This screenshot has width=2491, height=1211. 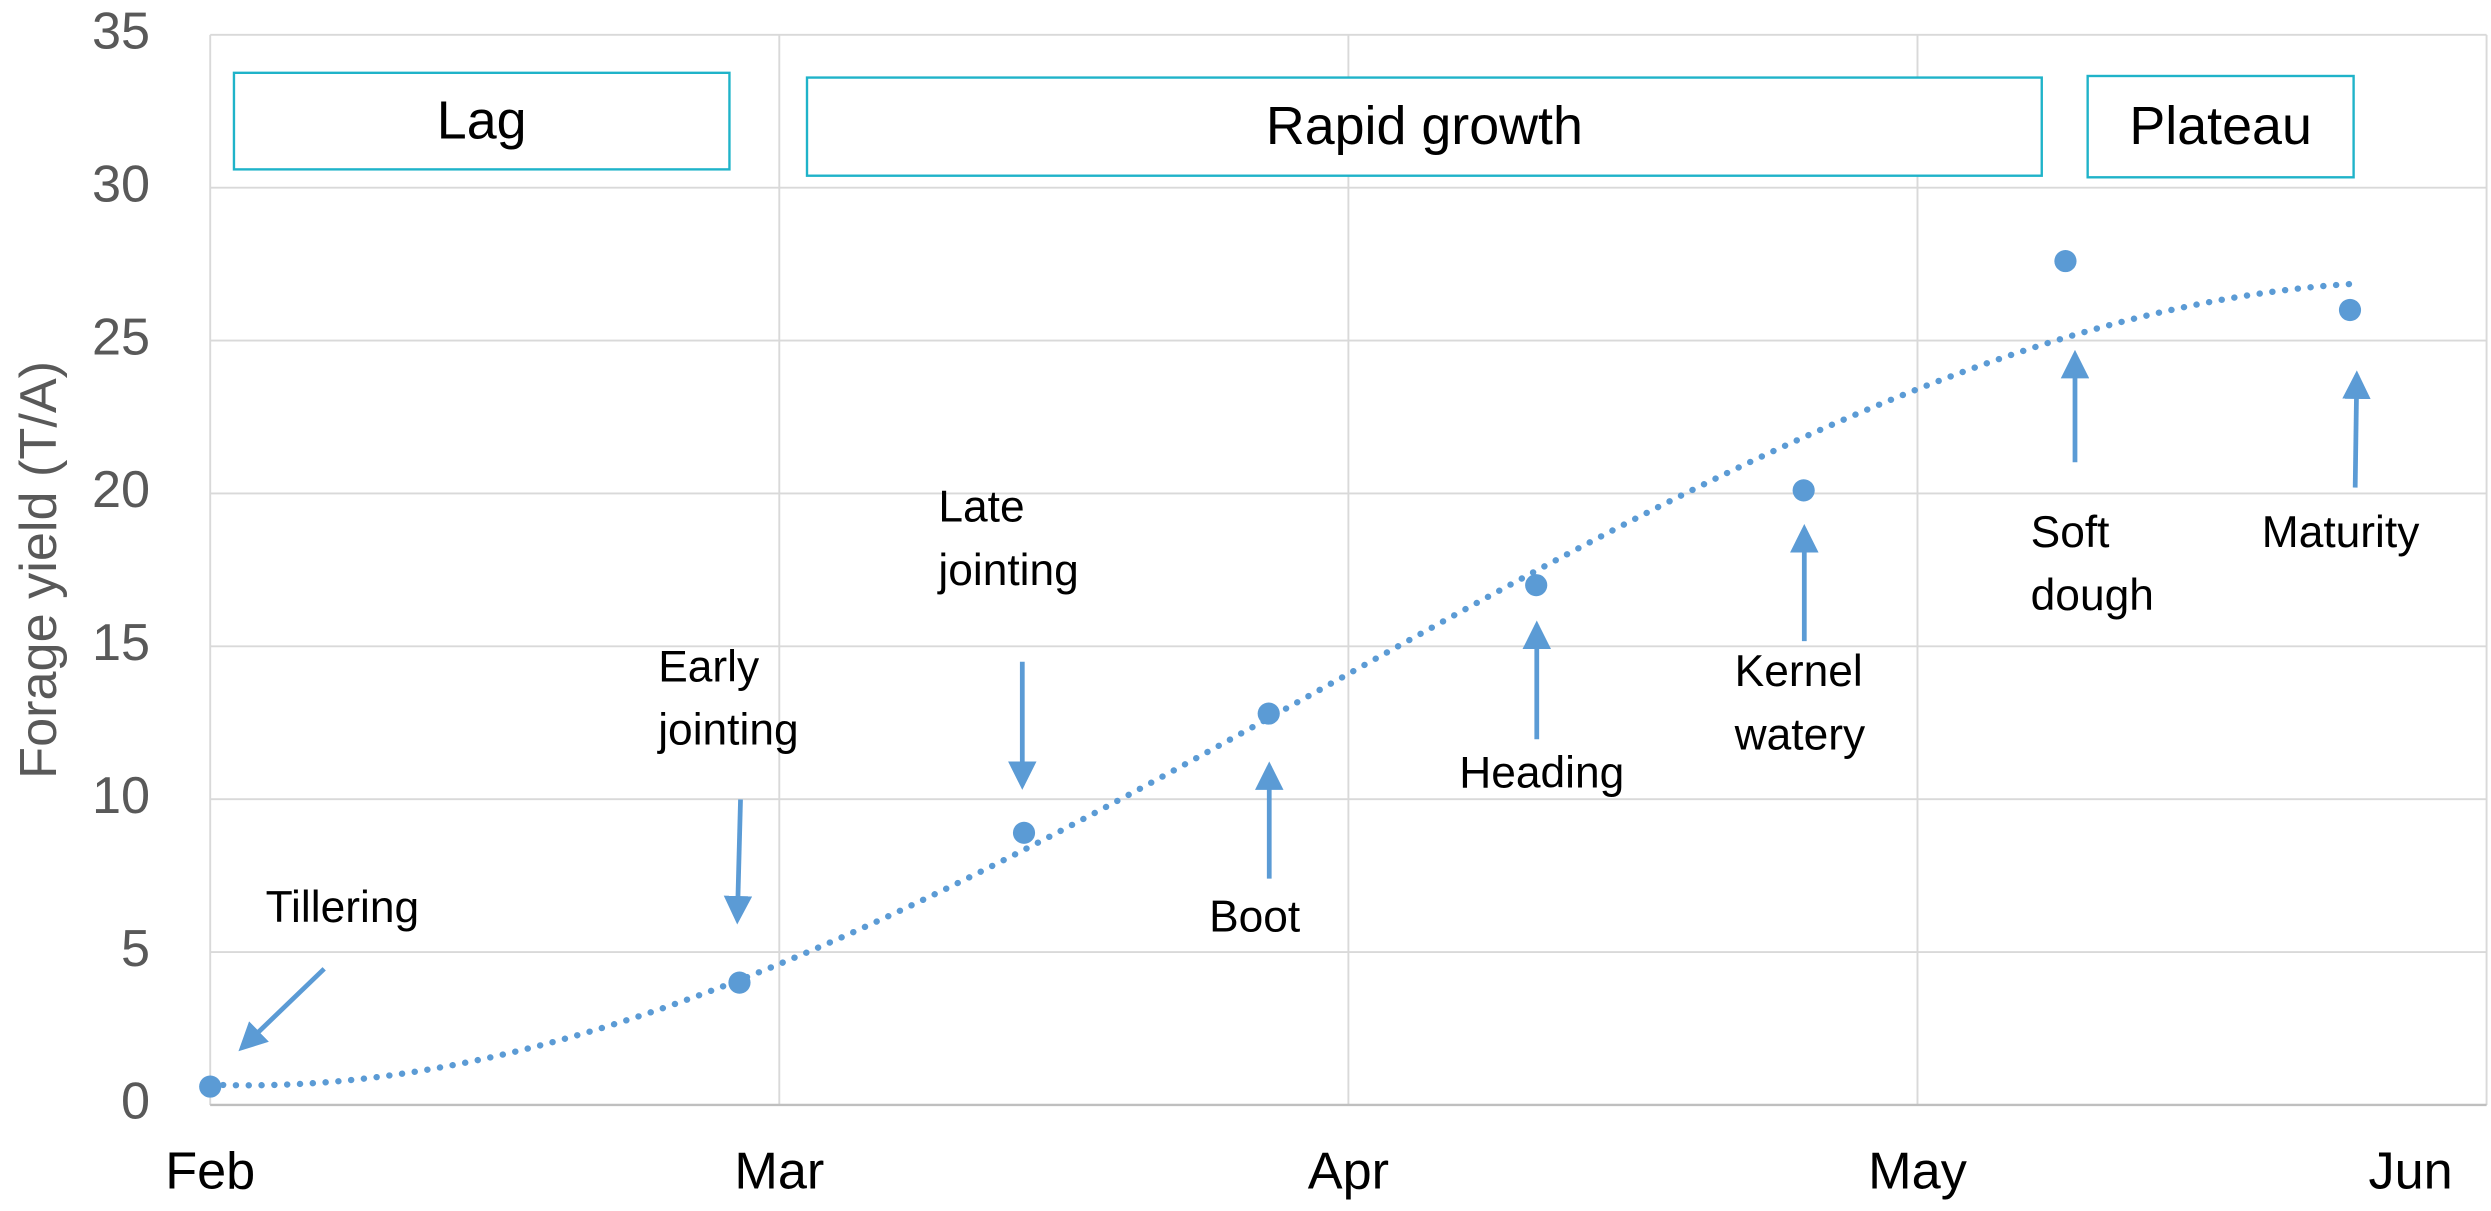 I want to click on phase-label: Rapid growth, so click(x=1424, y=126).